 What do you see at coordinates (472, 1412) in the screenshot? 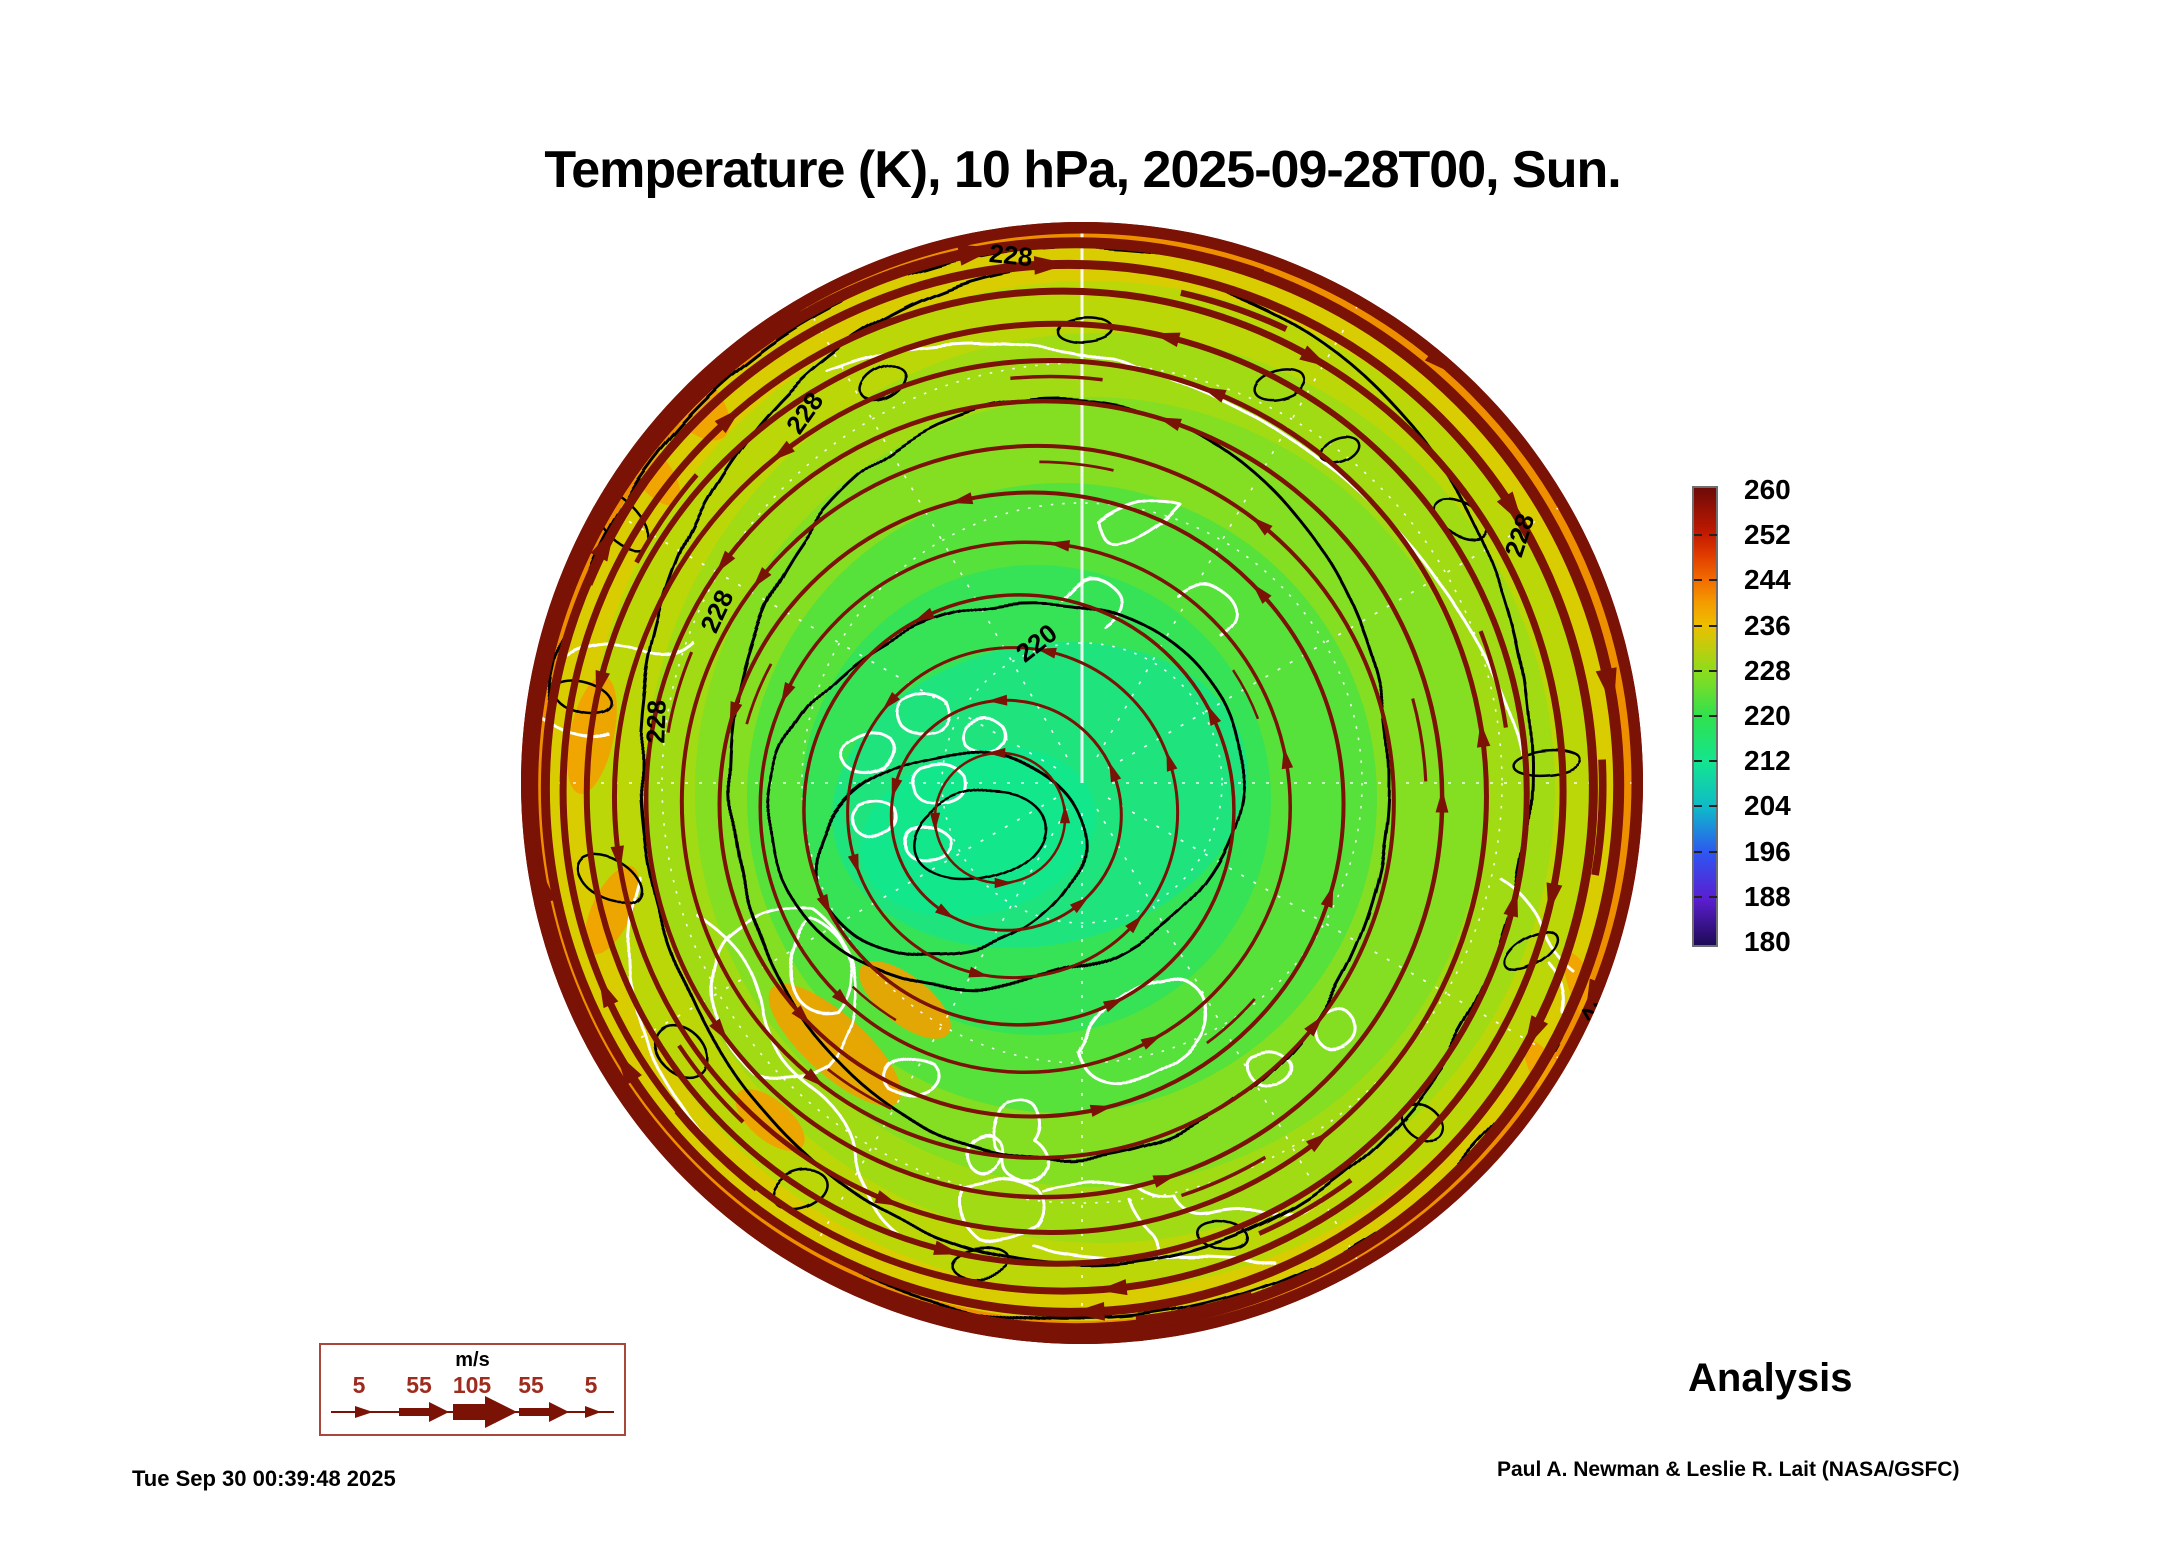
I see `wind-speed-arrow-icon` at bounding box center [472, 1412].